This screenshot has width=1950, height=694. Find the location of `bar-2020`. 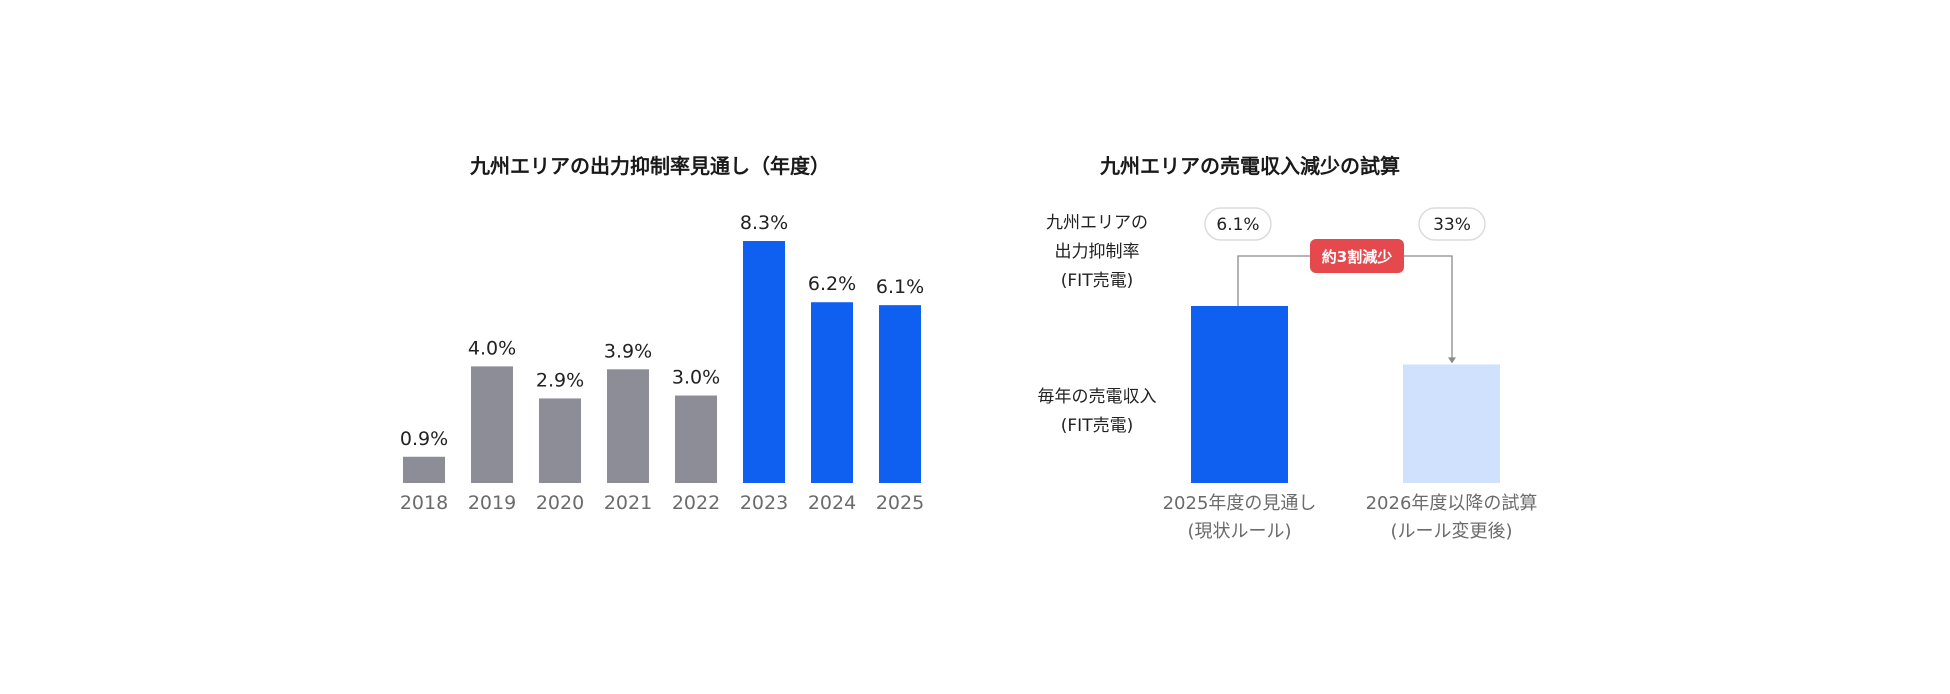

bar-2020 is located at coordinates (560, 440).